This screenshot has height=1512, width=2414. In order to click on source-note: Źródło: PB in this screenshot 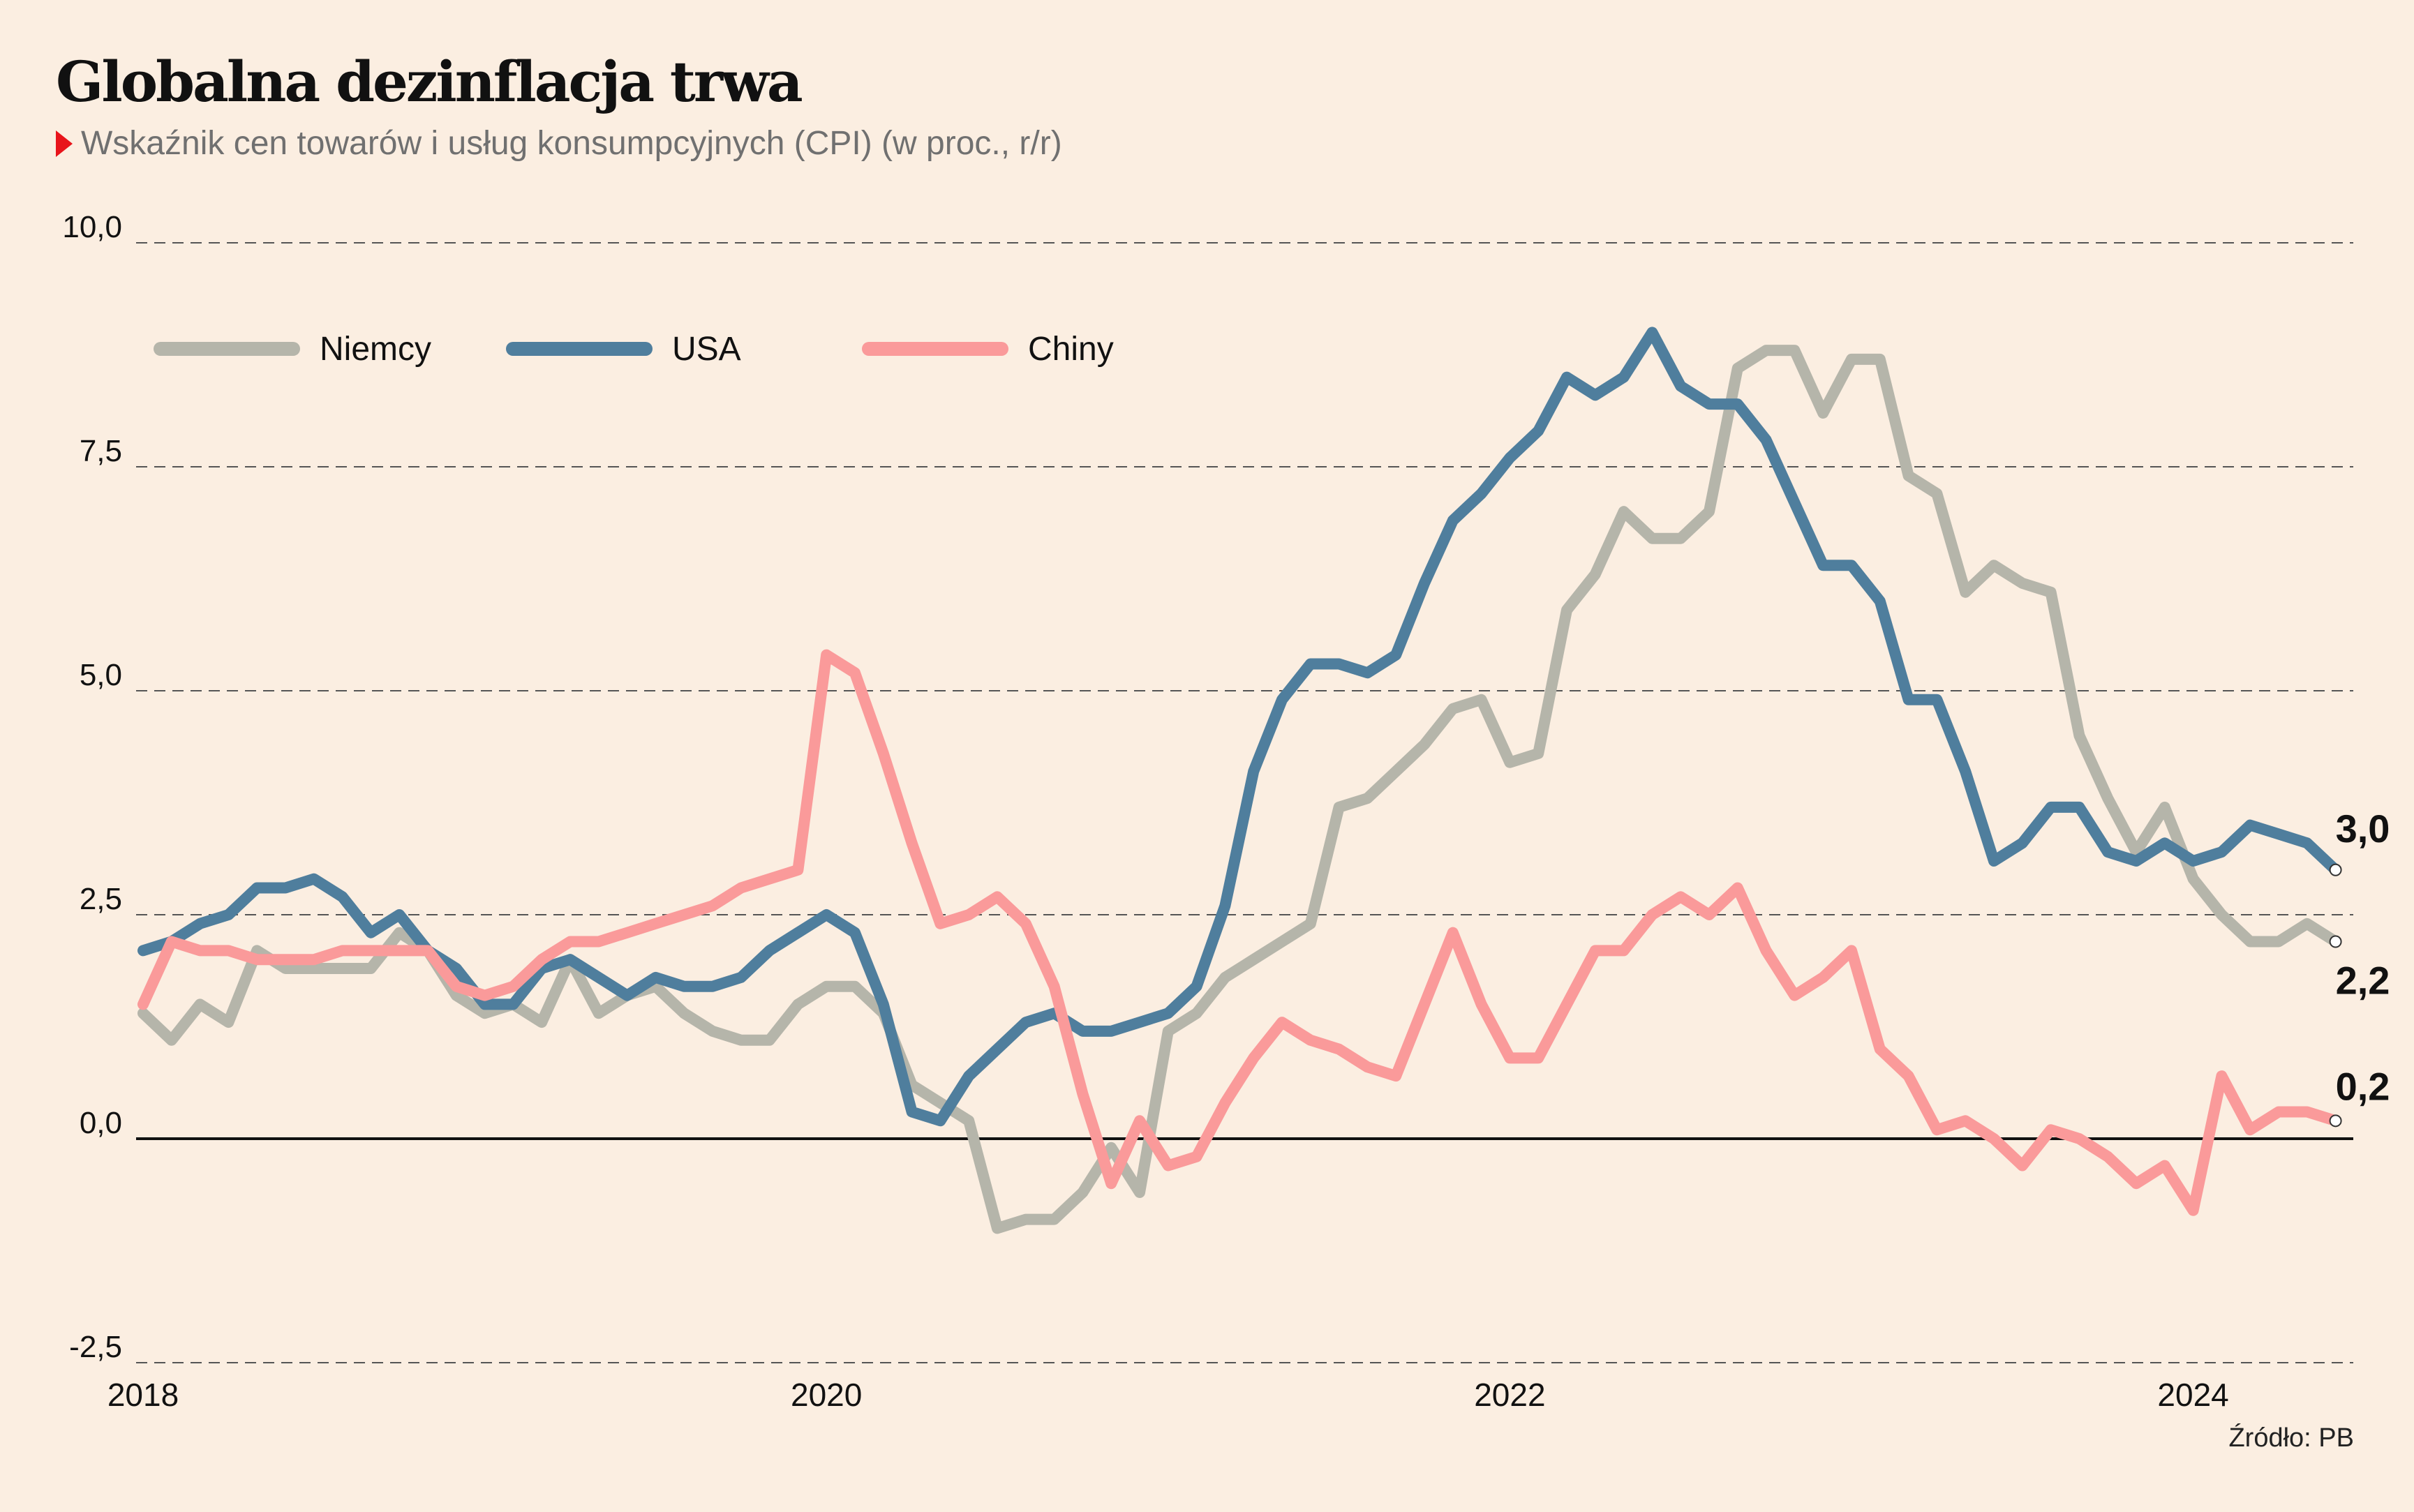, I will do `click(2291, 1438)`.